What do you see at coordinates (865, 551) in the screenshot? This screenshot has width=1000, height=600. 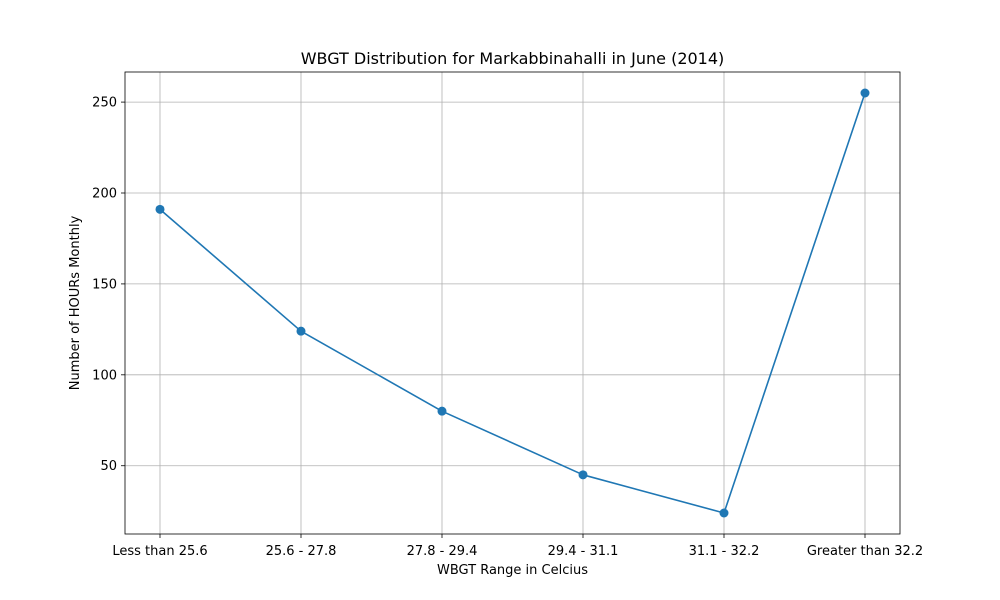 I see `x-tick-label: Greater than 32.2` at bounding box center [865, 551].